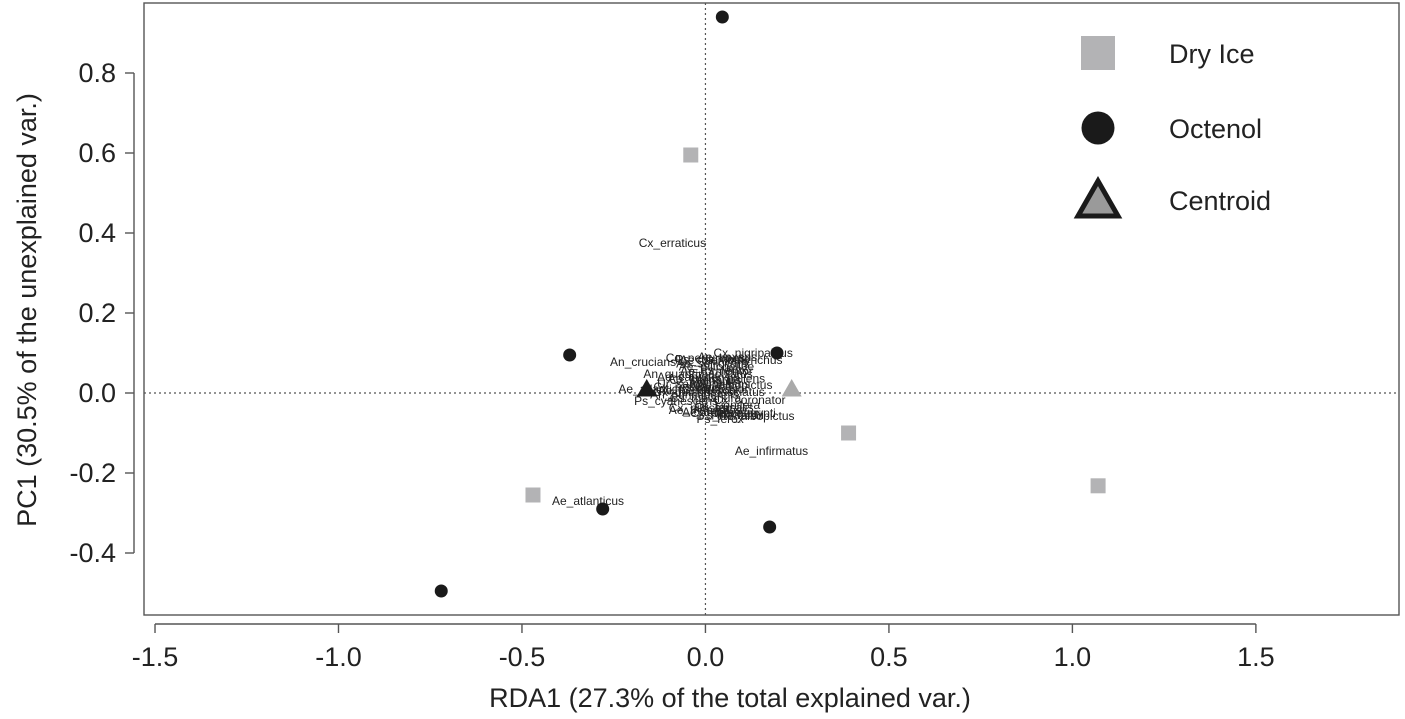 The height and width of the screenshot is (719, 1405). Describe the element at coordinates (338, 657) in the screenshot. I see `x-tick-label: -1.0` at that location.